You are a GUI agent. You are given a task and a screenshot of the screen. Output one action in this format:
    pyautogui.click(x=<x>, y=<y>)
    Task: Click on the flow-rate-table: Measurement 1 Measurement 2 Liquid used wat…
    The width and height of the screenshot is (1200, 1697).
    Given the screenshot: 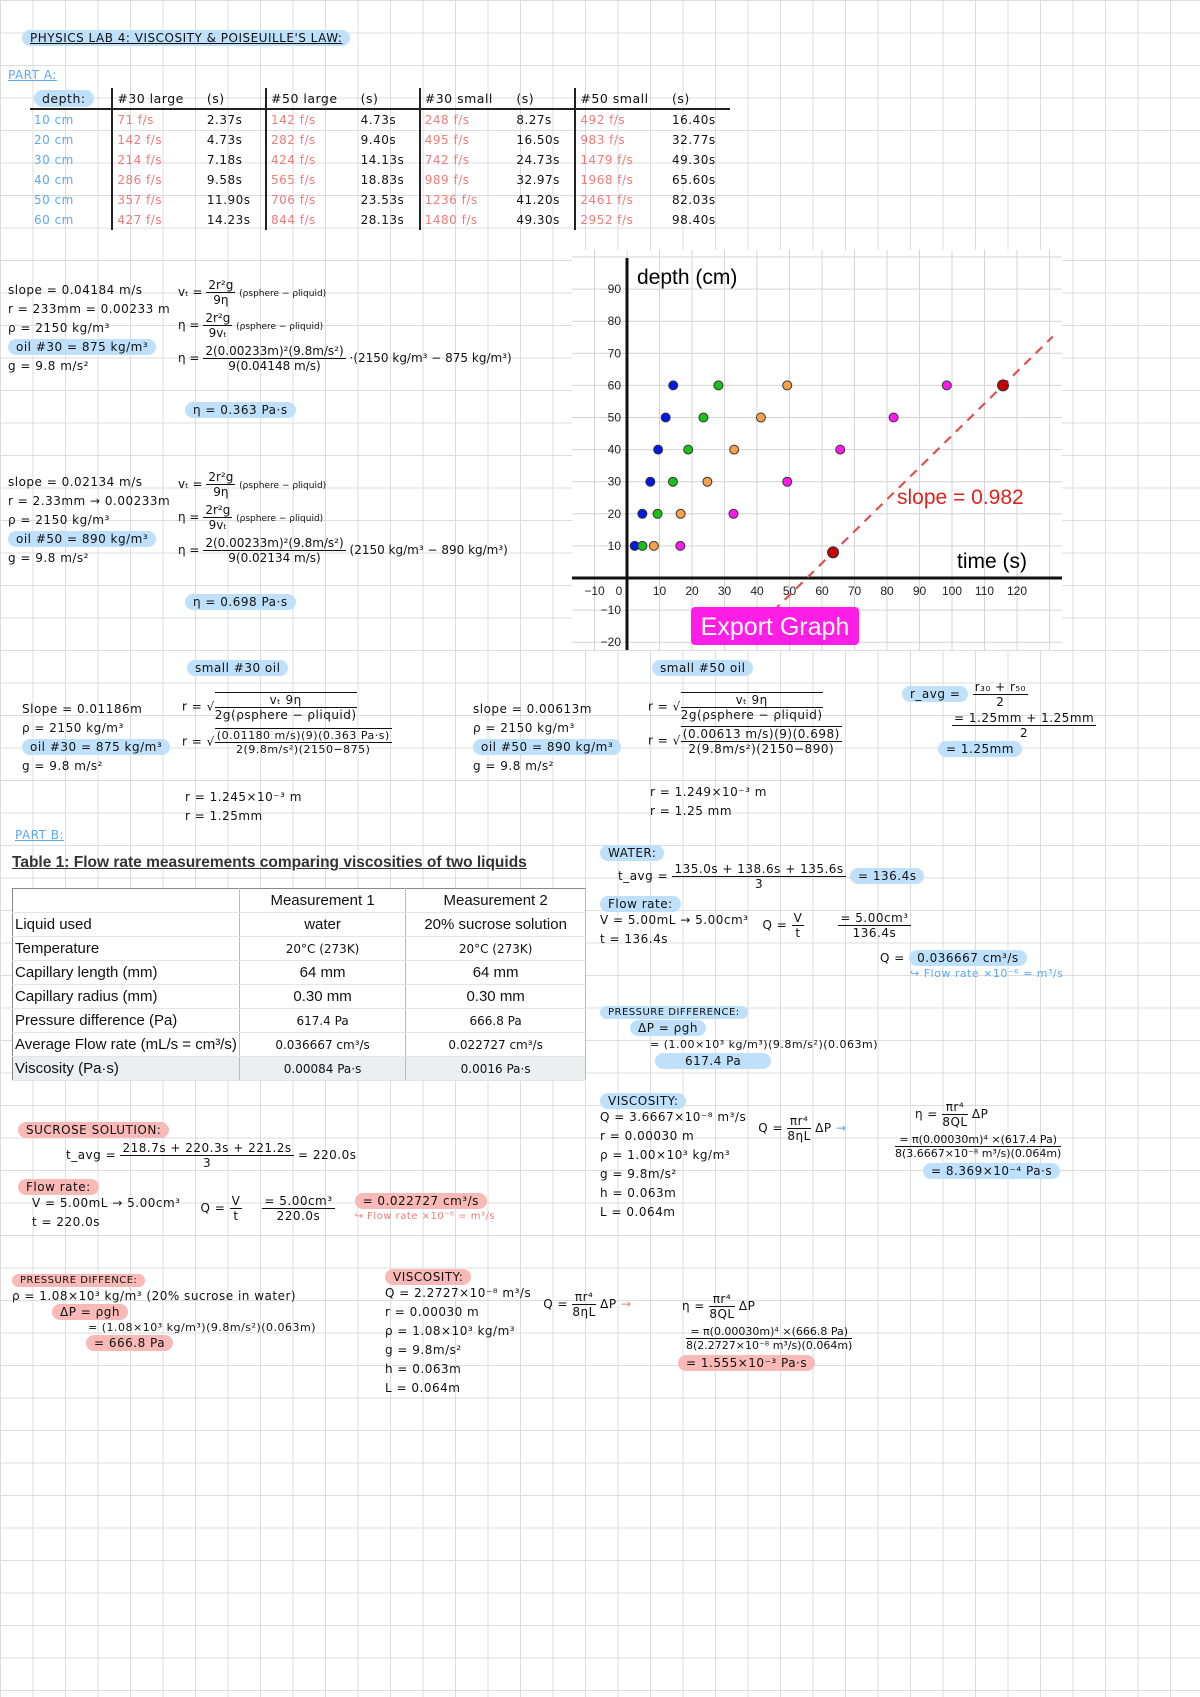 What is the action you would take?
    pyautogui.click(x=299, y=984)
    